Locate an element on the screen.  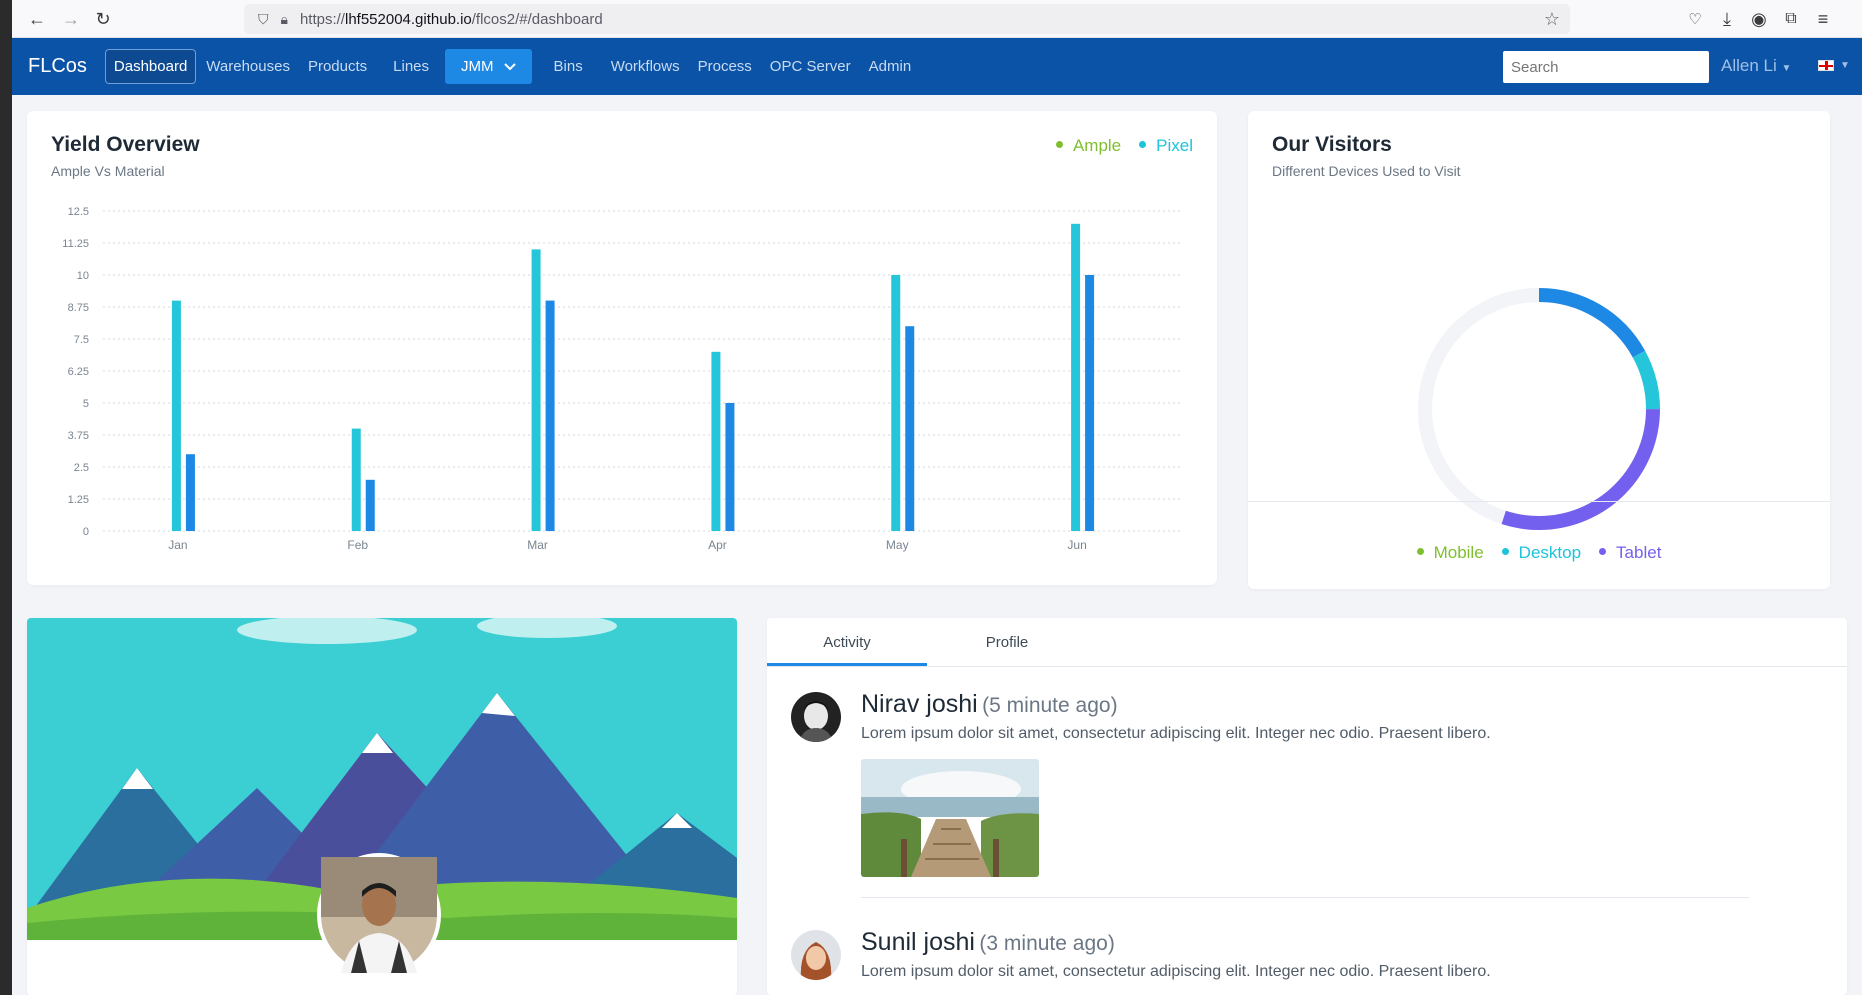
y-tick-label: 2.5 is located at coordinates (81, 468).